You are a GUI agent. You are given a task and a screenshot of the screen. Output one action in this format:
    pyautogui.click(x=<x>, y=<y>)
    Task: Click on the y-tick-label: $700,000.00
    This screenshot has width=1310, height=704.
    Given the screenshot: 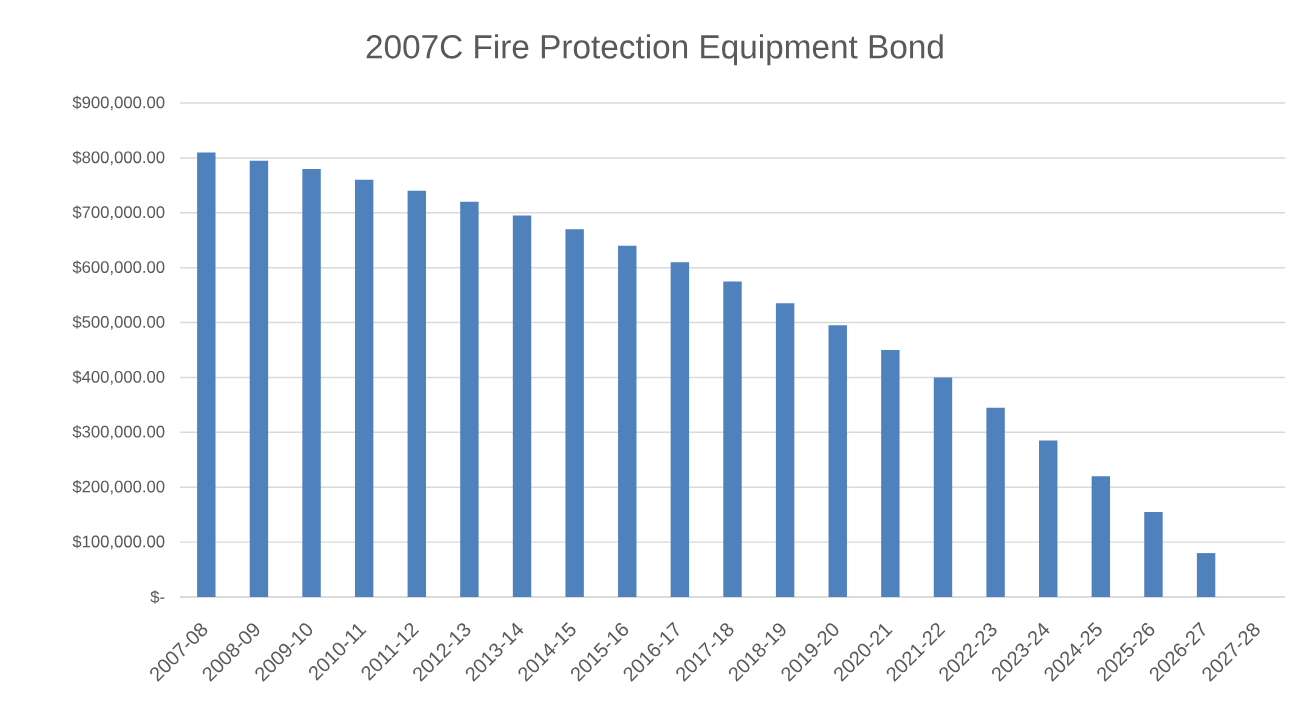 What is the action you would take?
    pyautogui.click(x=118, y=213)
    